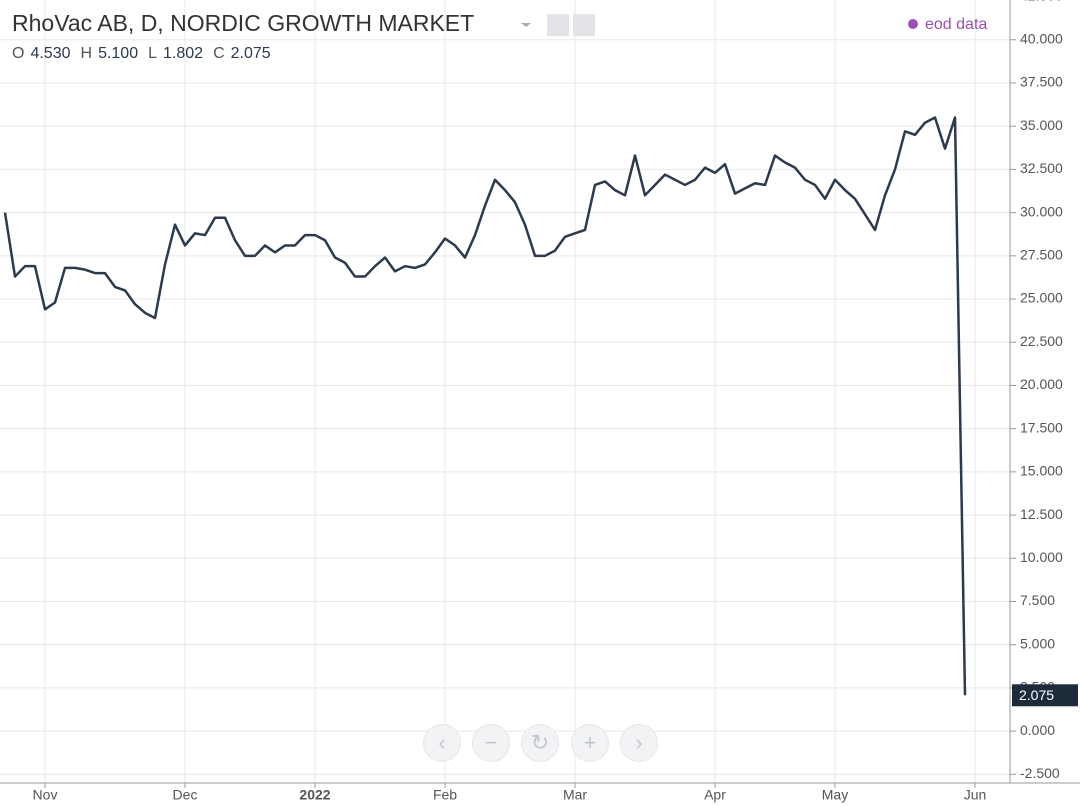 The width and height of the screenshot is (1080, 806). I want to click on y-tick-label: 27.500, so click(1041, 255).